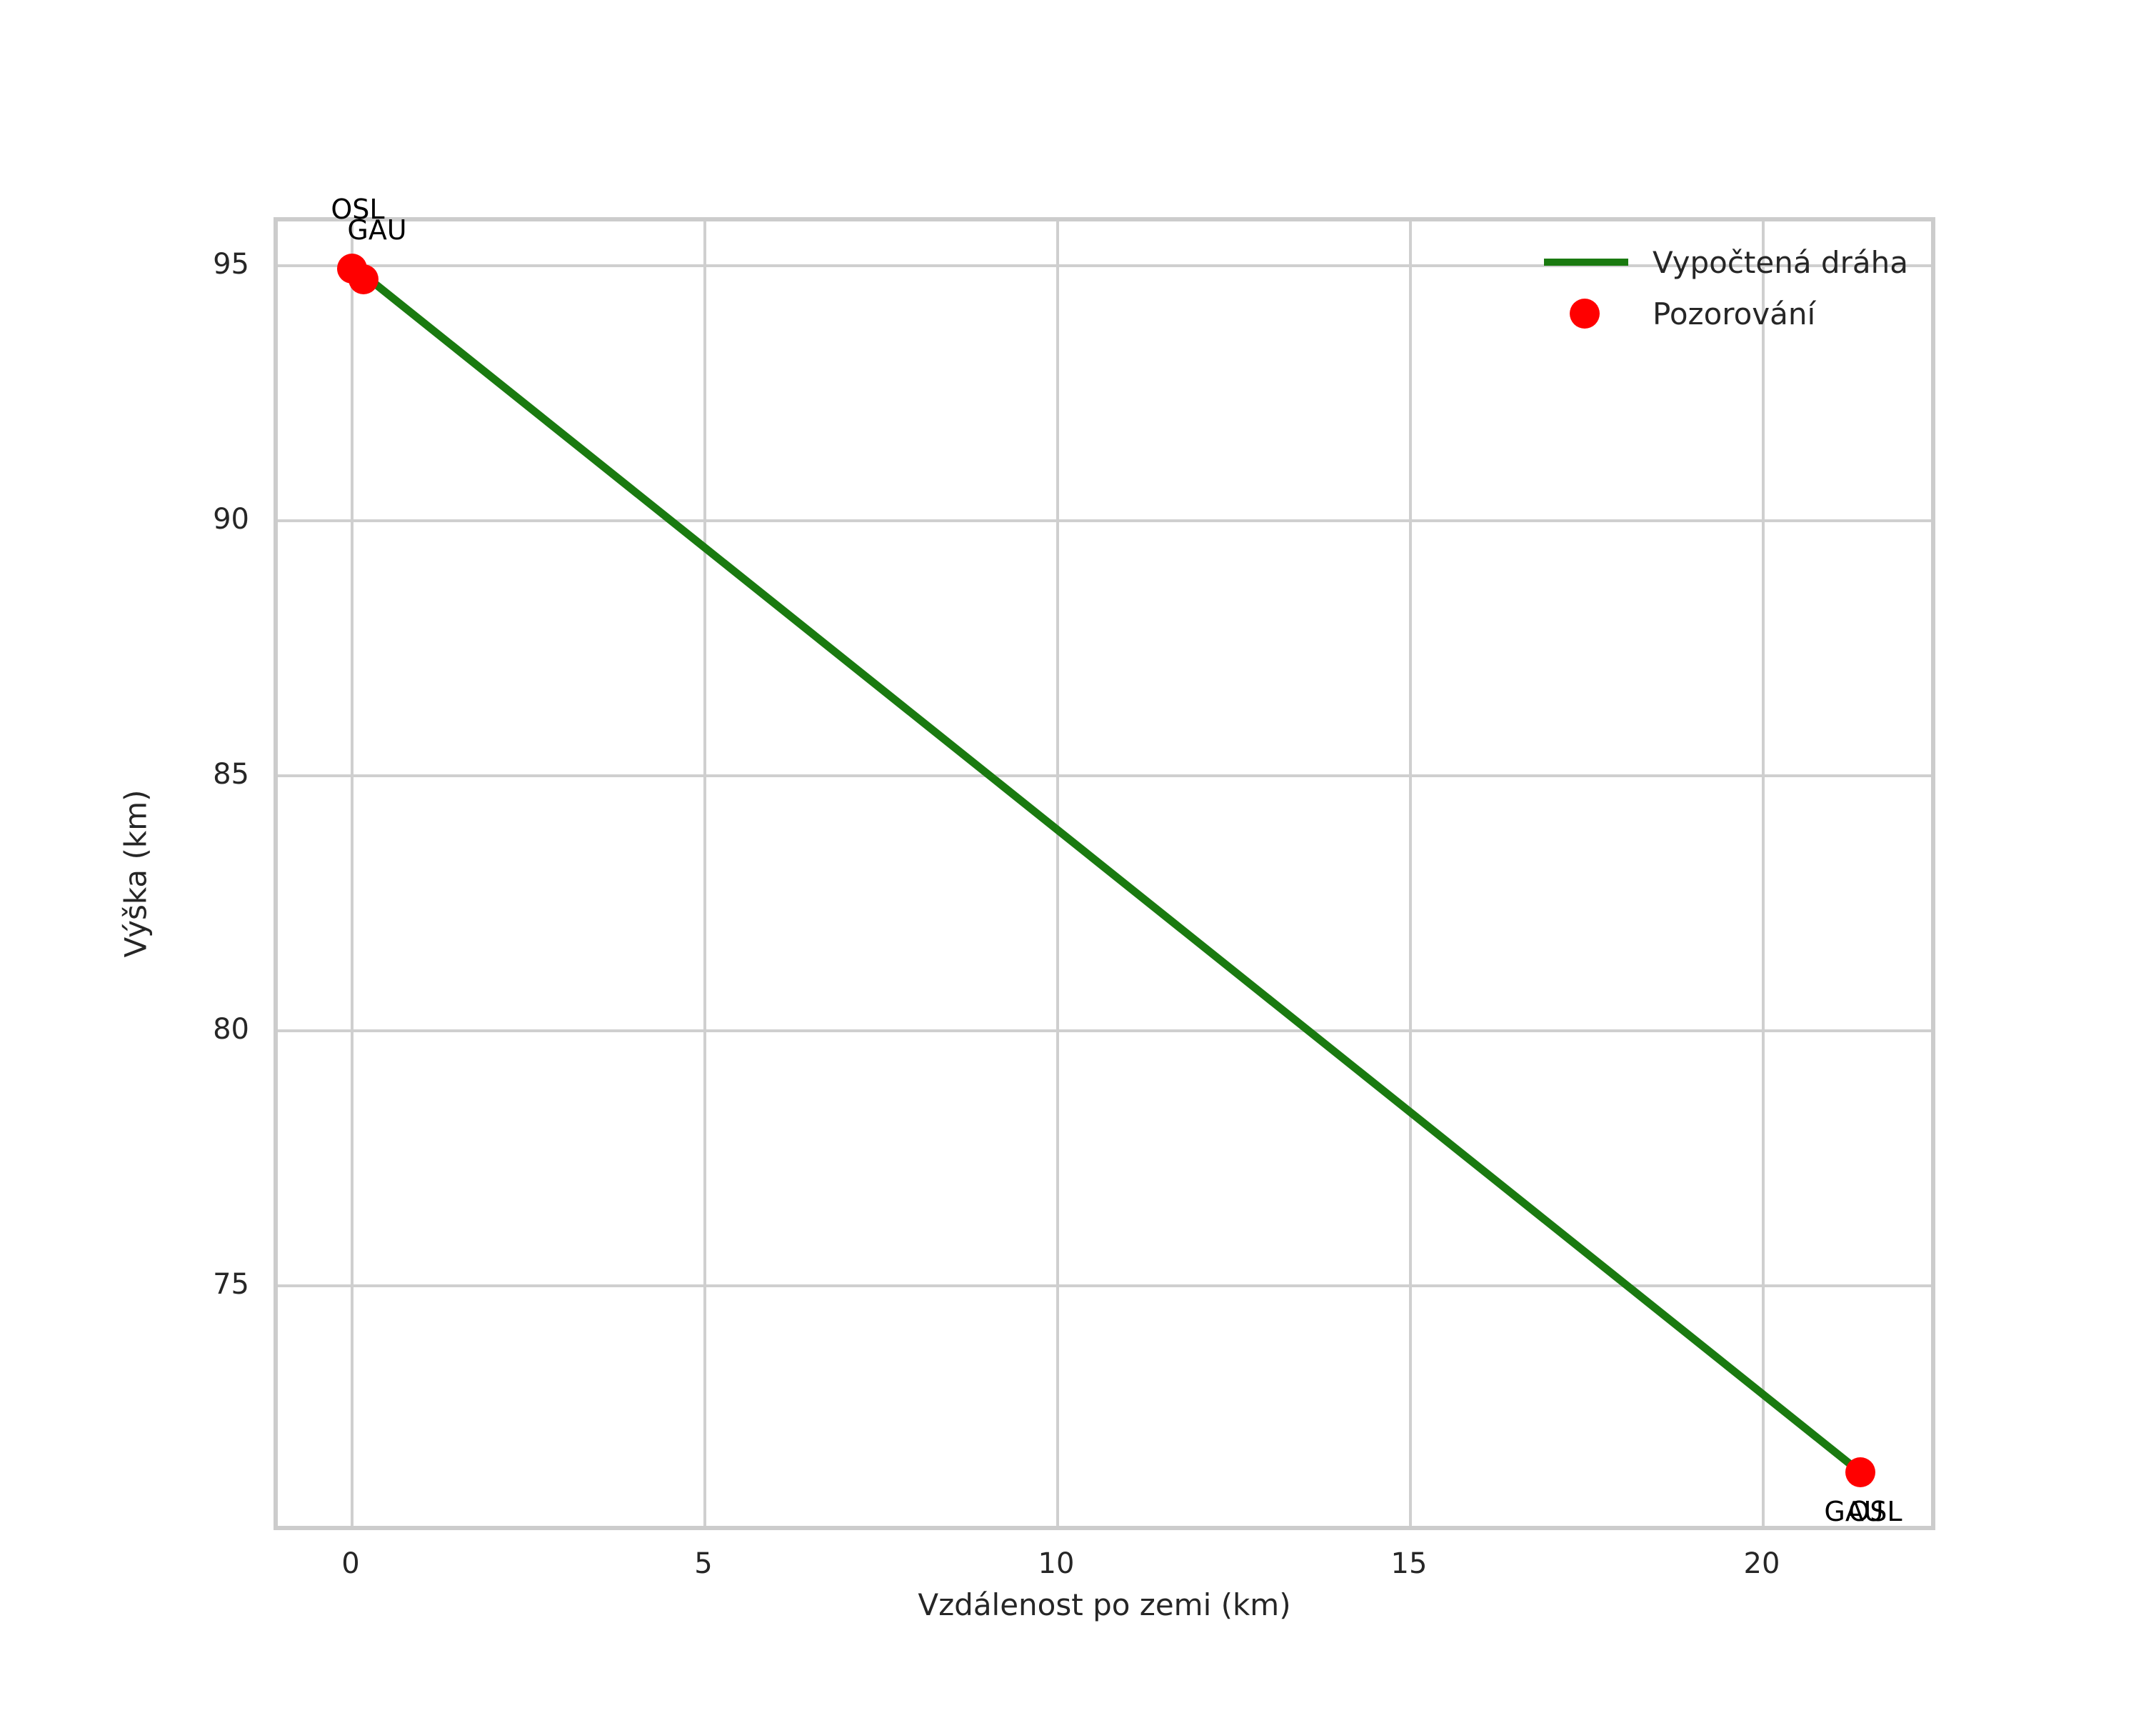  Describe the element at coordinates (1585, 262) in the screenshot. I see `legend-line-swatch` at that location.